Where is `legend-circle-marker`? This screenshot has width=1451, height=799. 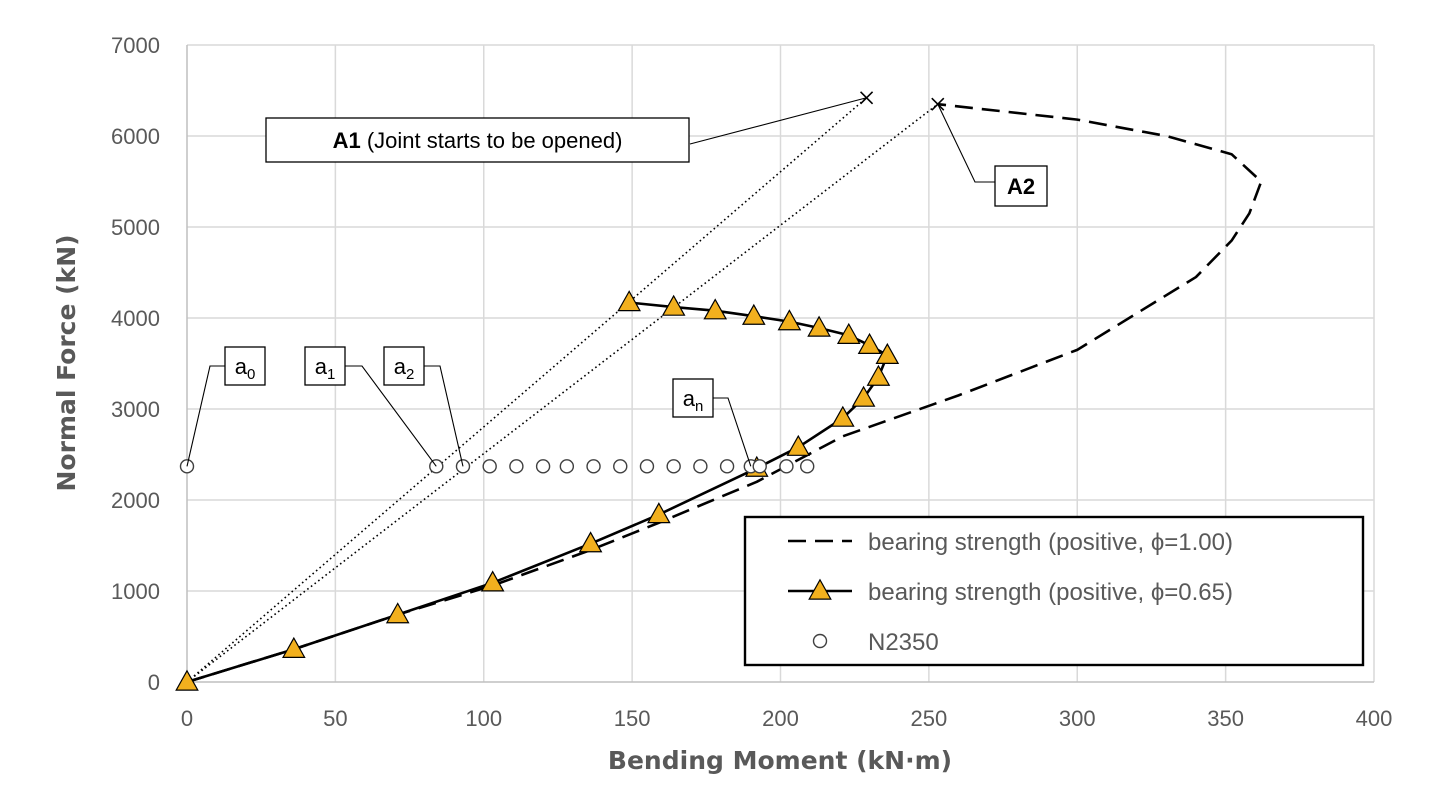
legend-circle-marker is located at coordinates (820, 641).